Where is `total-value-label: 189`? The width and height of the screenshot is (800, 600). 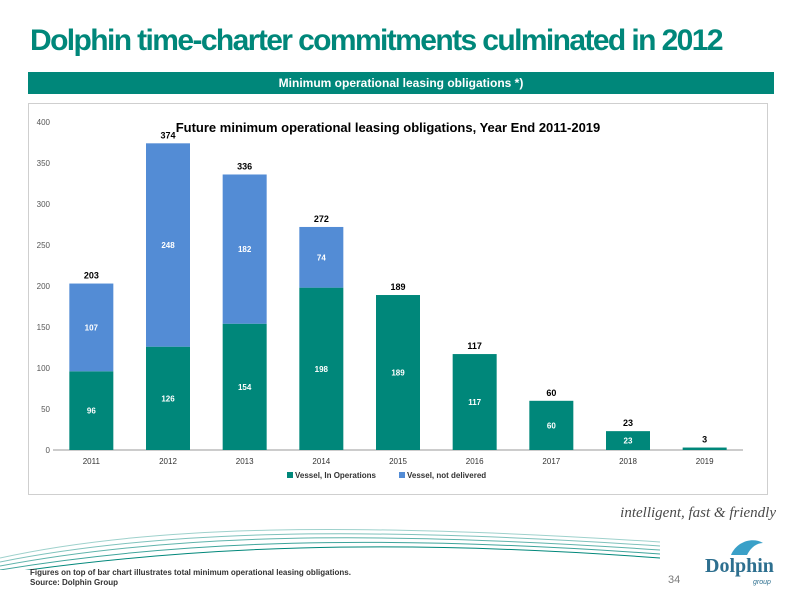
total-value-label: 189 is located at coordinates (397, 287).